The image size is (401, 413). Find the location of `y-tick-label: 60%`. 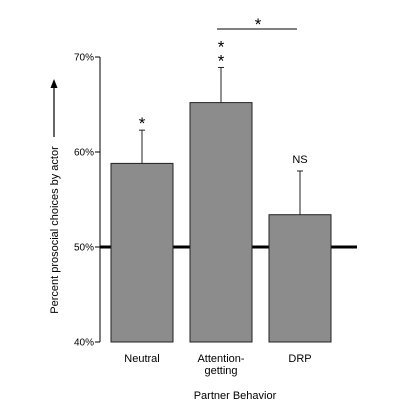

y-tick-label: 60% is located at coordinates (84, 153).